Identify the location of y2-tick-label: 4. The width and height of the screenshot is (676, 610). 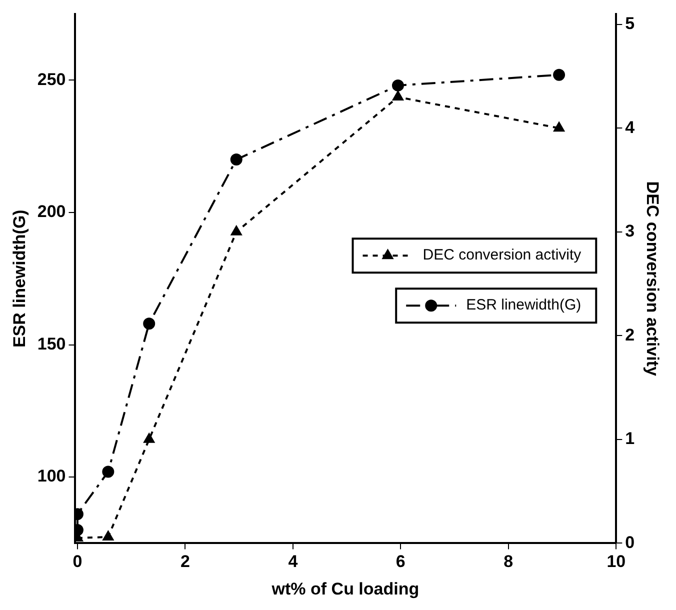
(630, 127).